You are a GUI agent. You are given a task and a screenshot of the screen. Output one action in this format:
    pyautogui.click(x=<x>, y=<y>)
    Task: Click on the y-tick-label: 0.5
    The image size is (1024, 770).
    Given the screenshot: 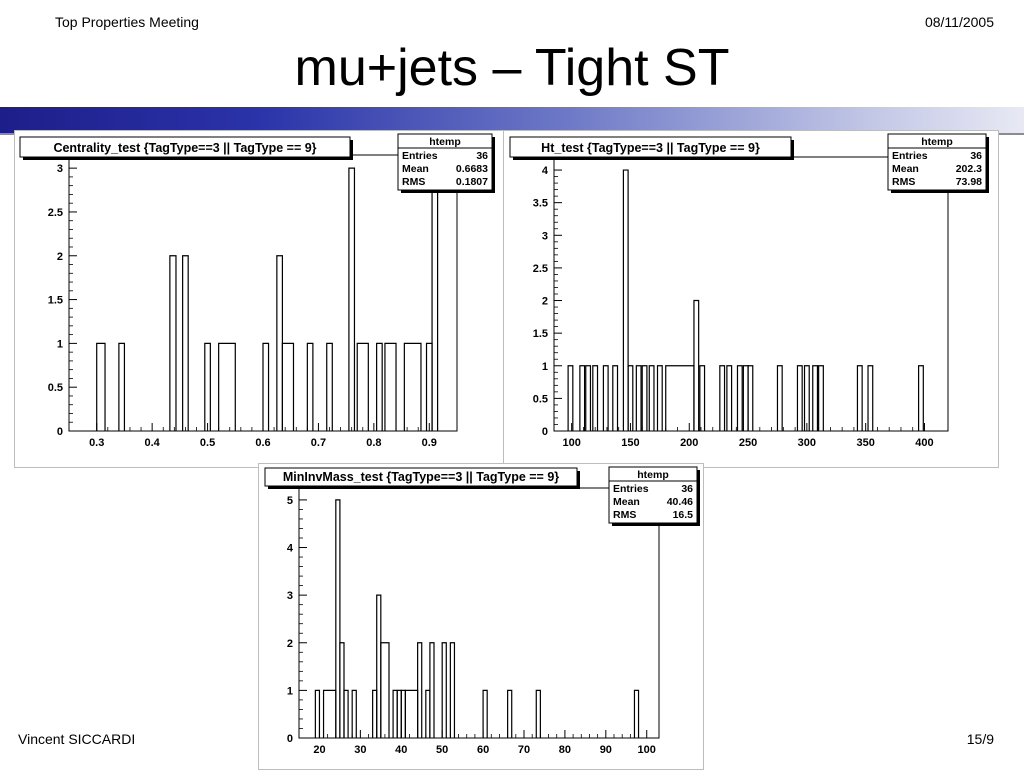 What is the action you would take?
    pyautogui.click(x=540, y=399)
    